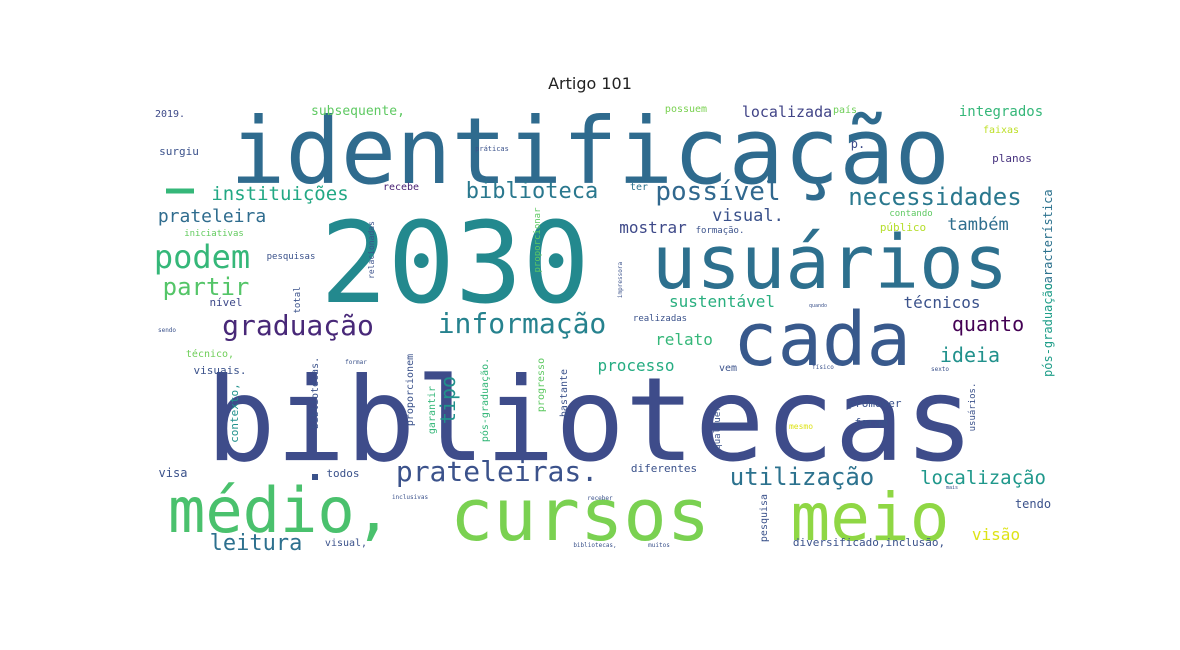 Image resolution: width=1180 pixels, height=650 pixels. Describe the element at coordinates (279, 194) in the screenshot. I see `cloud-word: instituições` at that location.